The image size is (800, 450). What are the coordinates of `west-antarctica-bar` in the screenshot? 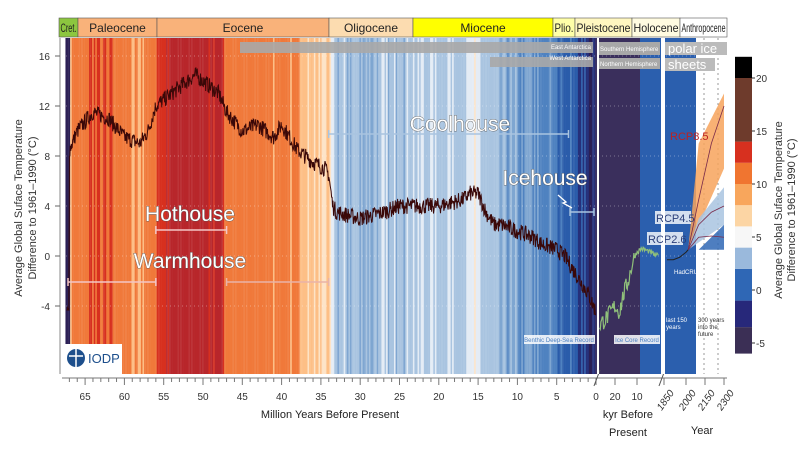 It's located at (541, 62).